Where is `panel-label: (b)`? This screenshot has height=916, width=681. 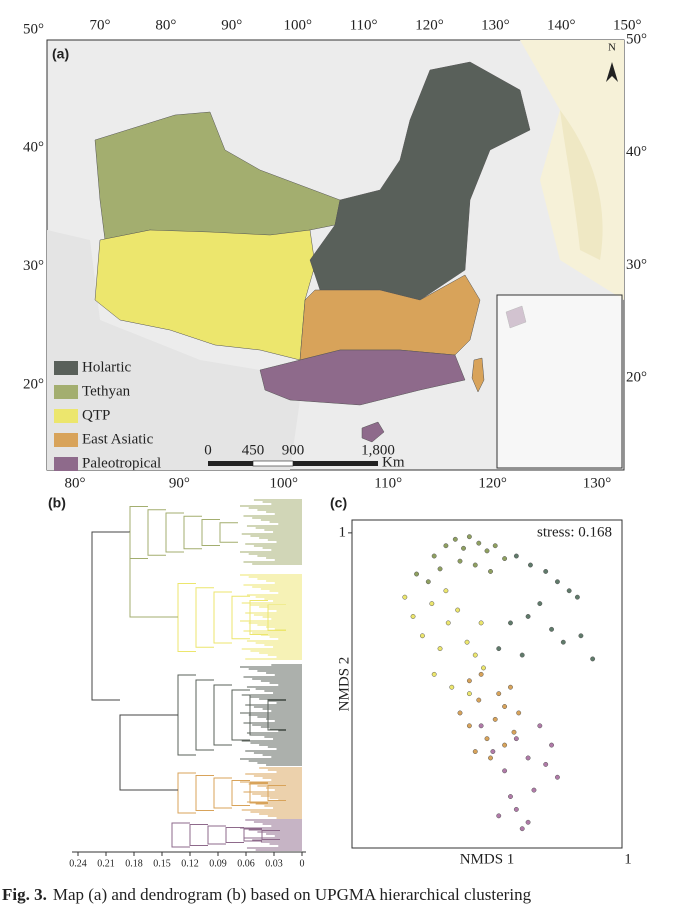 panel-label: (b) is located at coordinates (57, 503).